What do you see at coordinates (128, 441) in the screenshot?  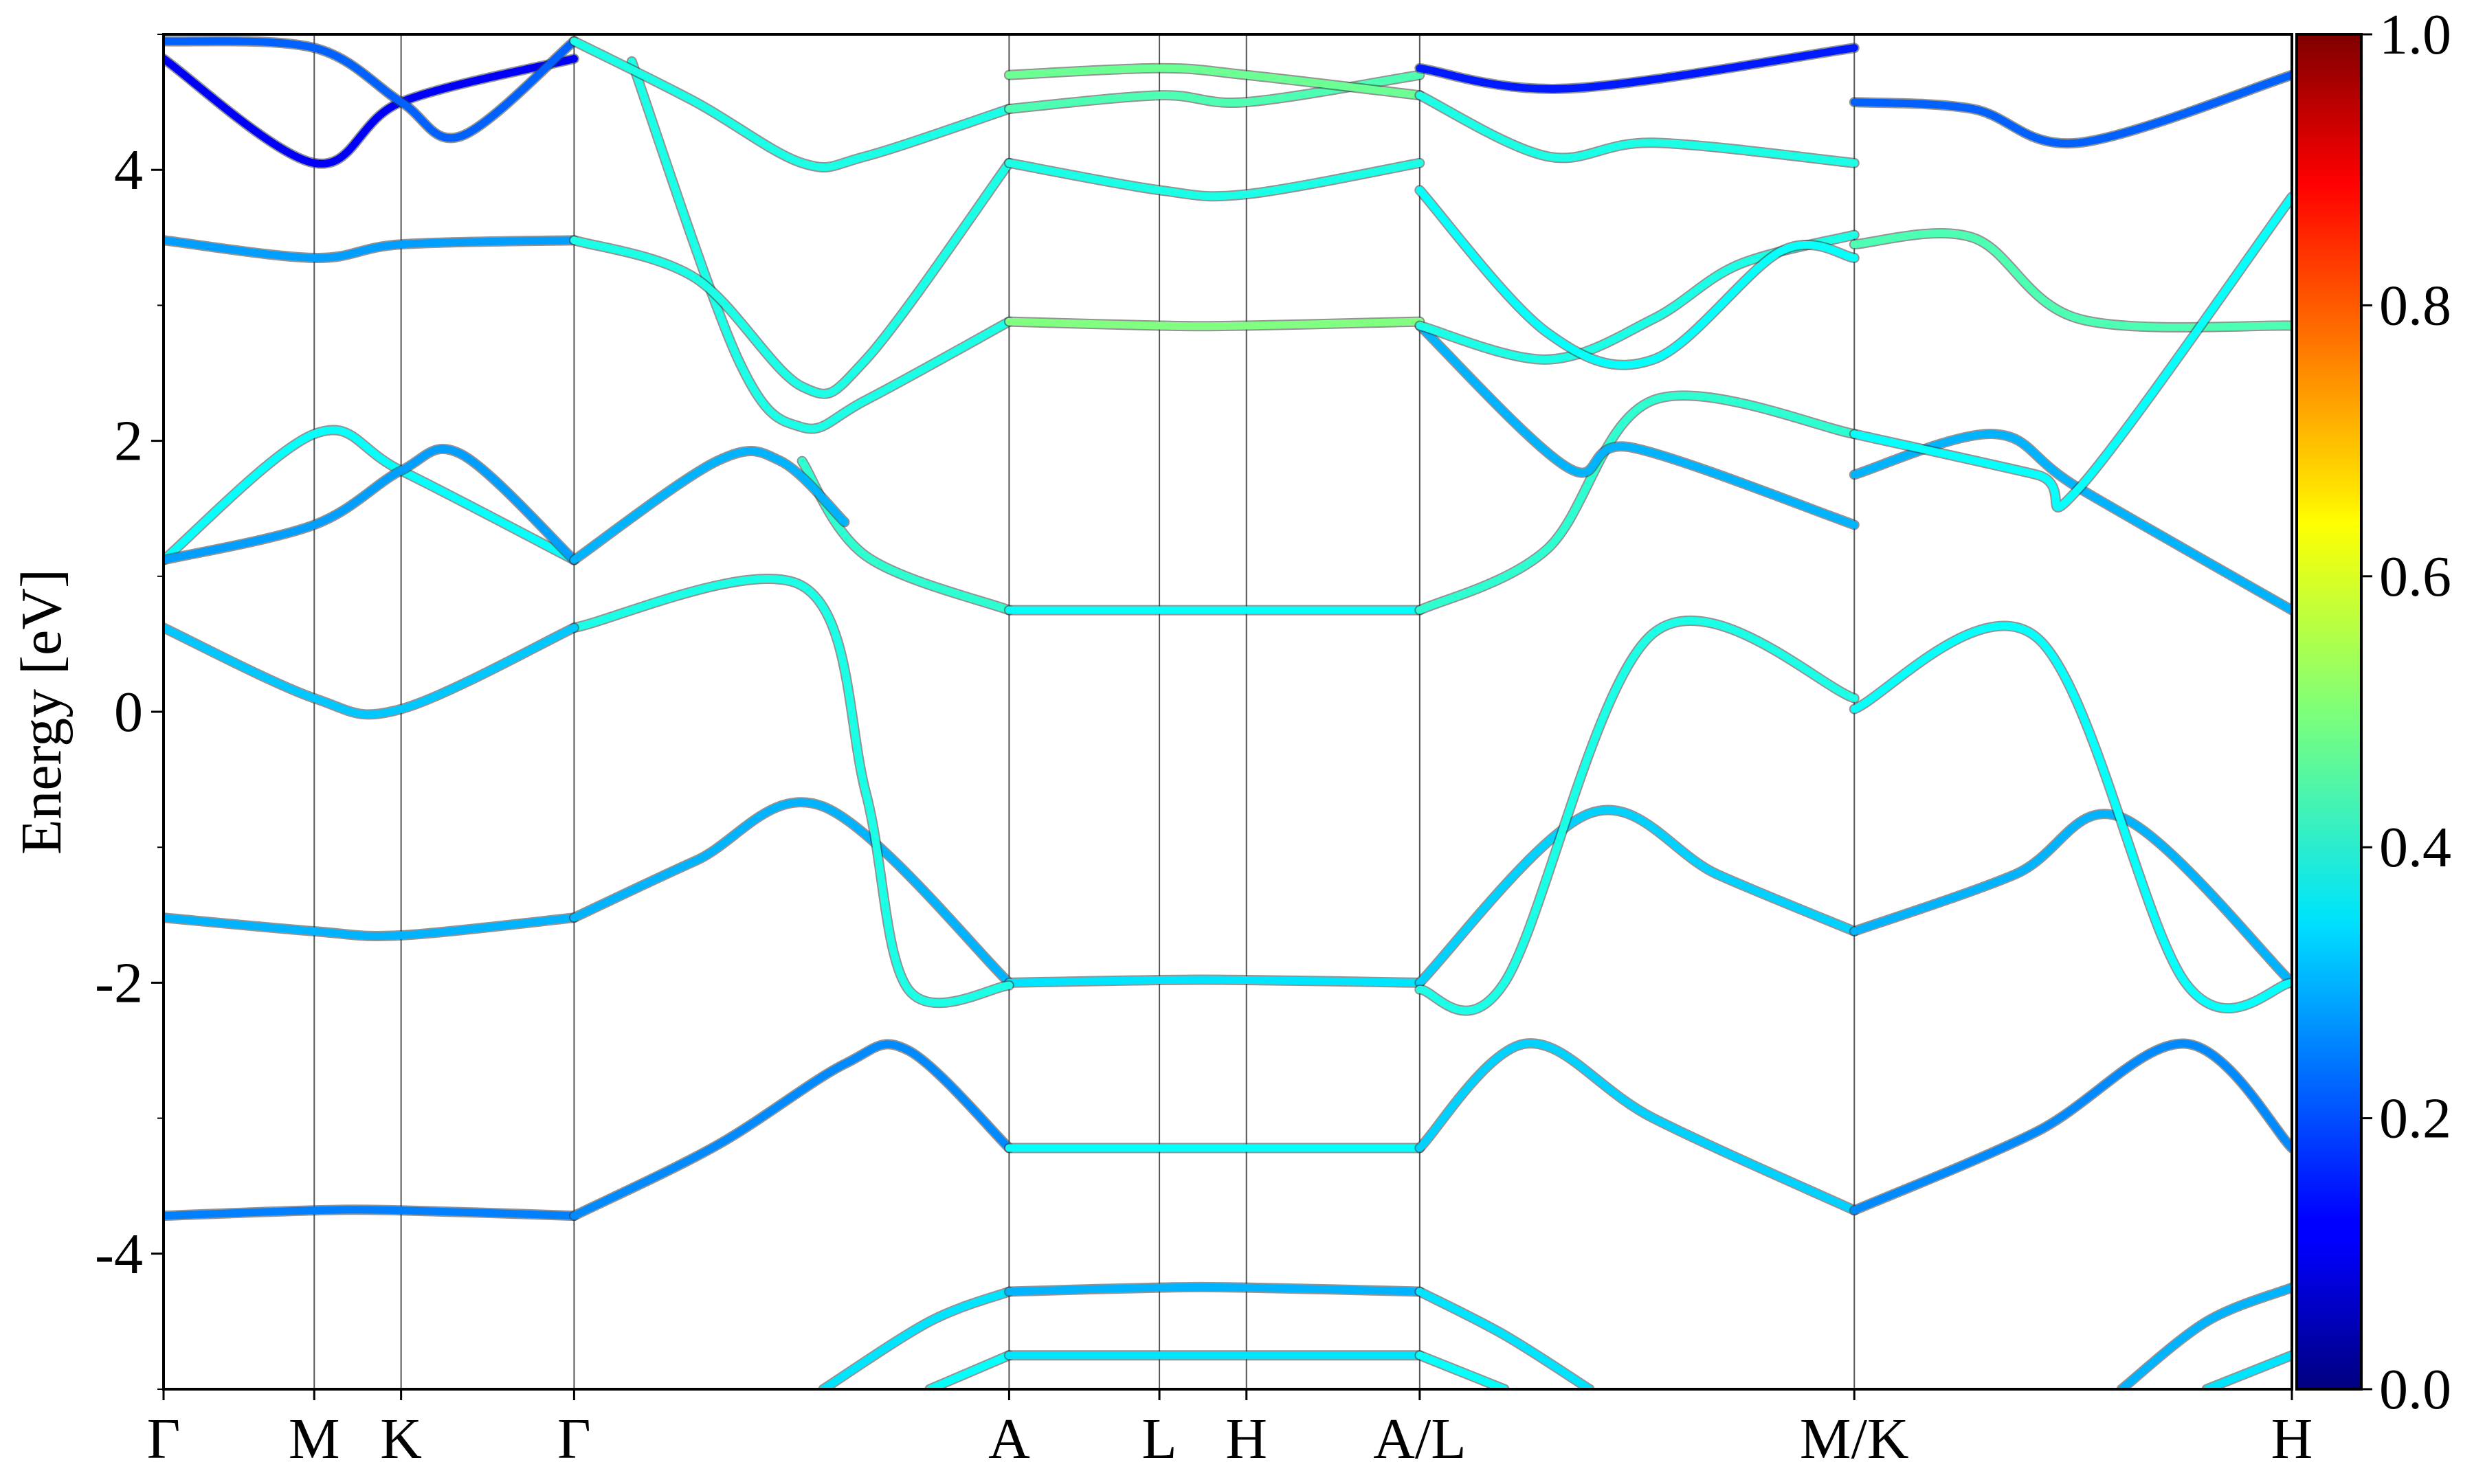 I see `y-tick-label: 2` at bounding box center [128, 441].